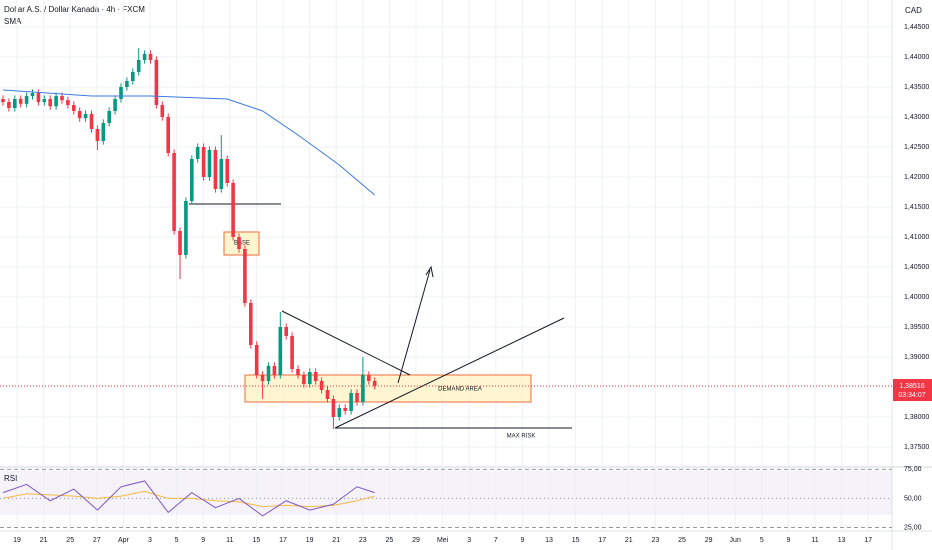 This screenshot has width=932, height=550. What do you see at coordinates (913, 498) in the screenshot?
I see `rsi-tick-label: 50,00` at bounding box center [913, 498].